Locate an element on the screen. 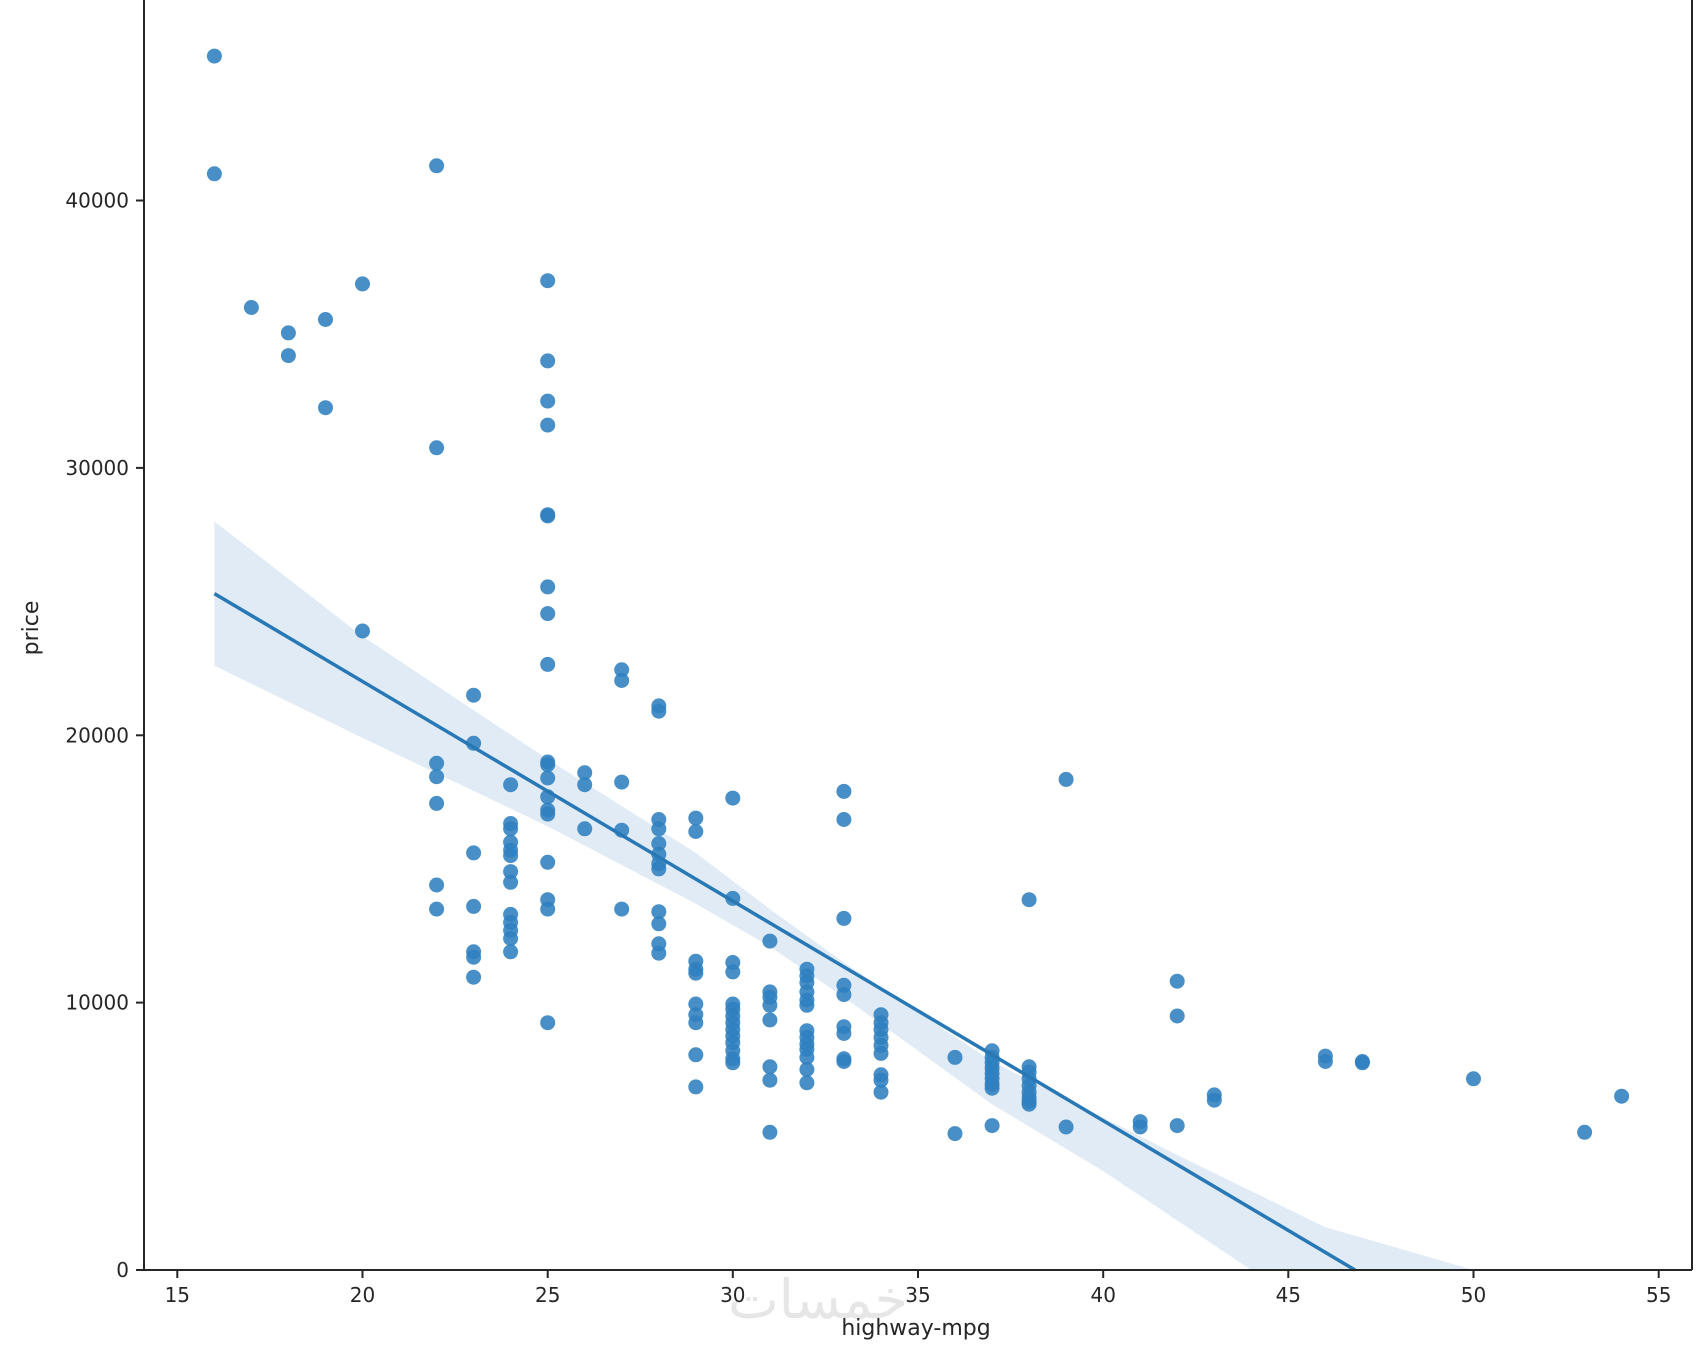 The width and height of the screenshot is (1700, 1348). x-axis-ticks: 15 20 25 30 35 40 45 50 55 is located at coordinates (918, 1288).